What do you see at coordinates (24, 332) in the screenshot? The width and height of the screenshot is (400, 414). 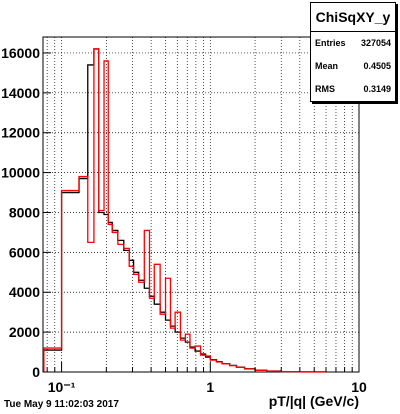 I see `y-tick-label: 2000` at bounding box center [24, 332].